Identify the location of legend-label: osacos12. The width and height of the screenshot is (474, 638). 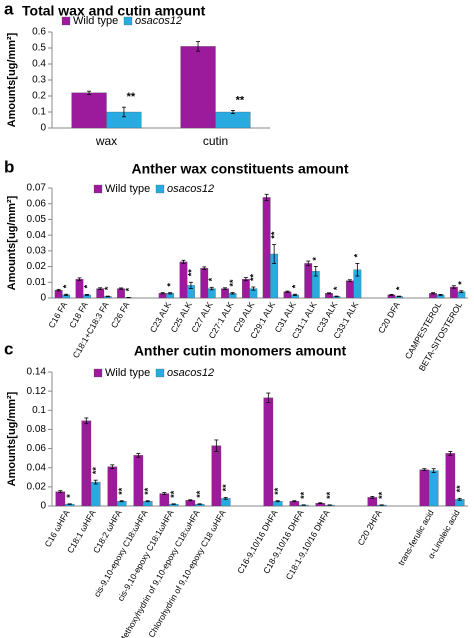
(190, 189).